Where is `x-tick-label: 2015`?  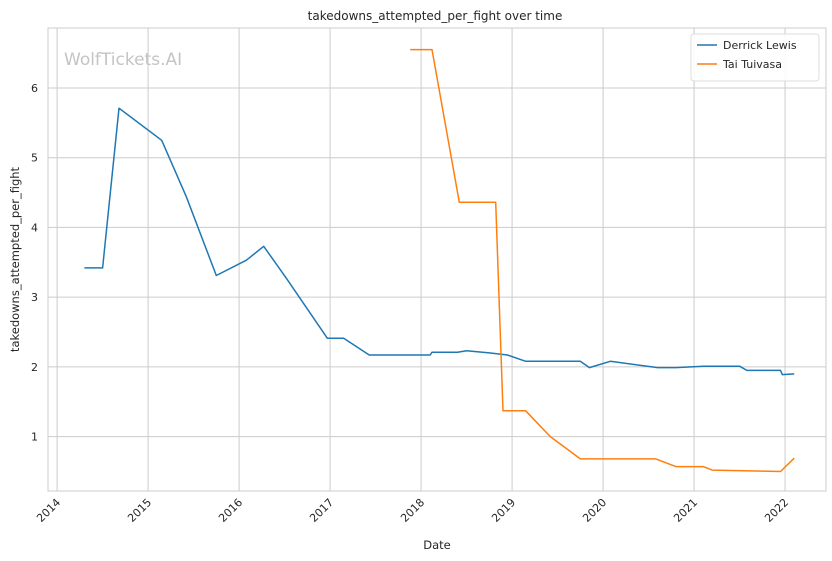 x-tick-label: 2015 is located at coordinates (139, 510).